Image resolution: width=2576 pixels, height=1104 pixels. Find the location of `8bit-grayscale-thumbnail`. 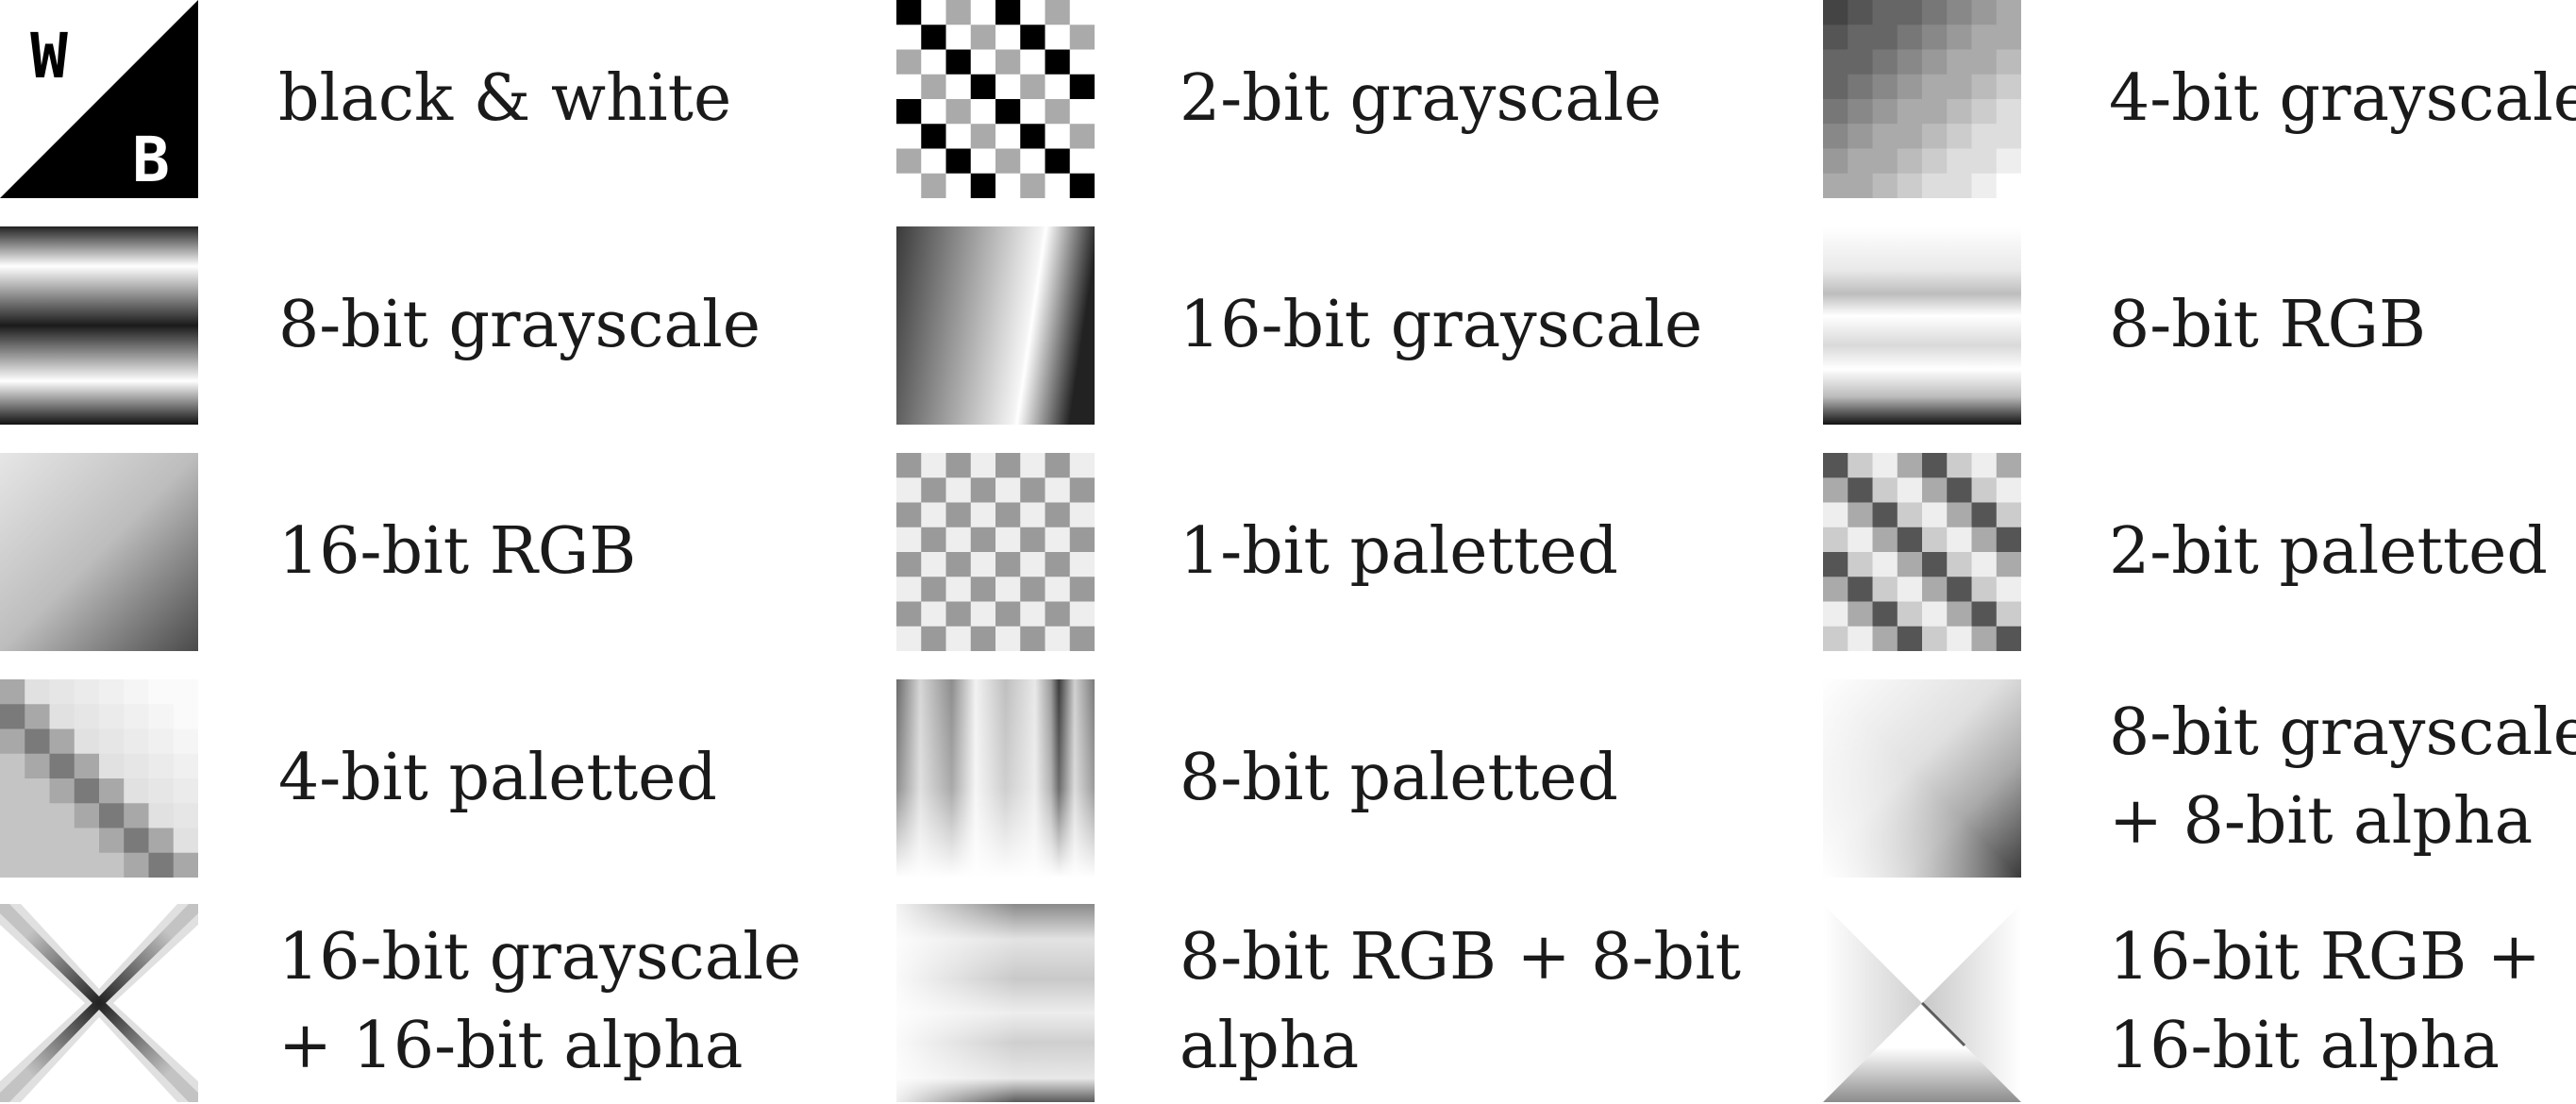

8bit-grayscale-thumbnail is located at coordinates (99, 325).